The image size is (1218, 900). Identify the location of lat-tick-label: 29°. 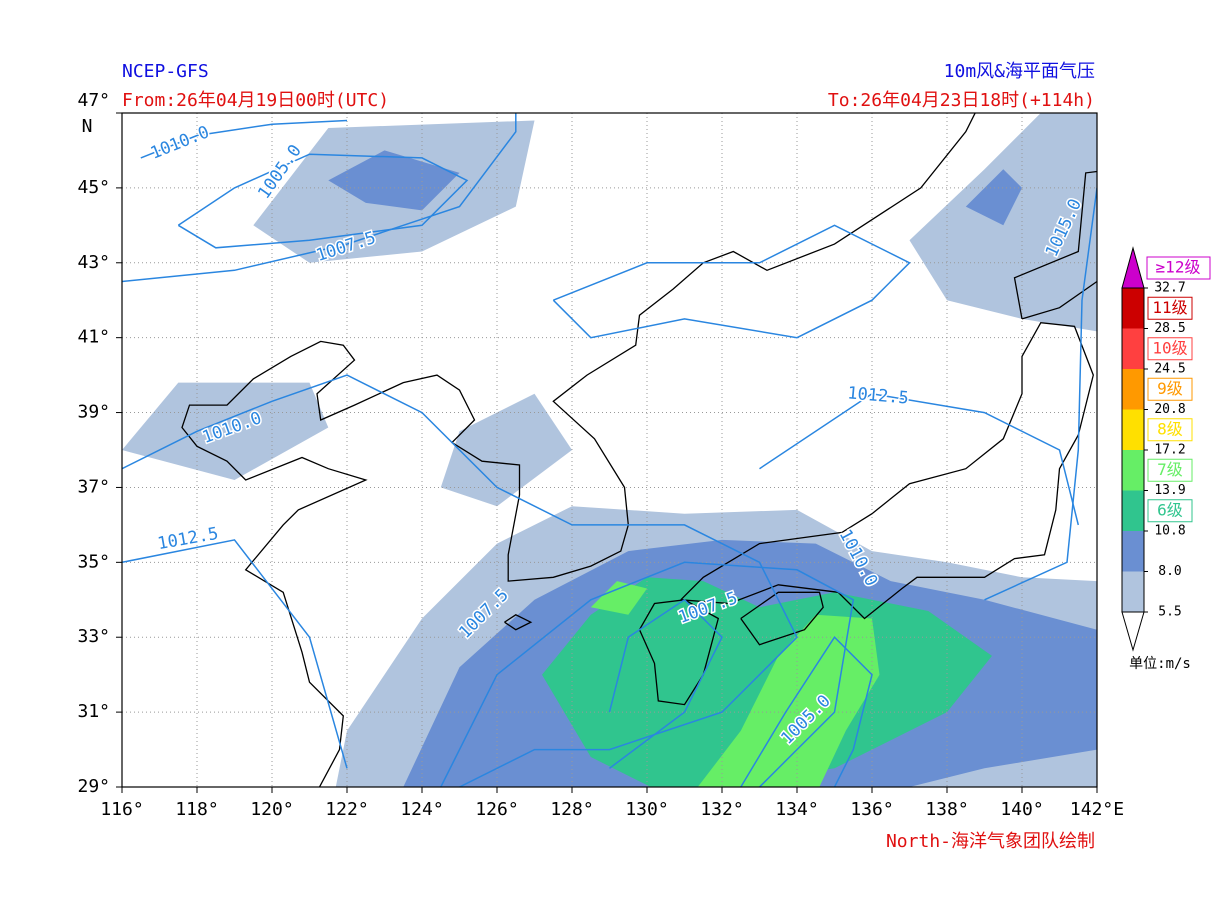
(93, 786).